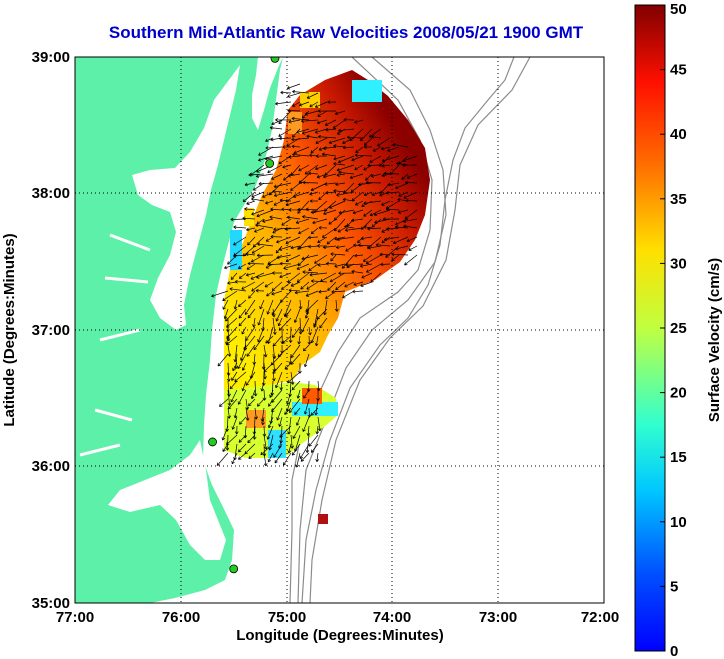 The width and height of the screenshot is (724, 659). What do you see at coordinates (51, 603) in the screenshot?
I see `y-tick-label: 35:00` at bounding box center [51, 603].